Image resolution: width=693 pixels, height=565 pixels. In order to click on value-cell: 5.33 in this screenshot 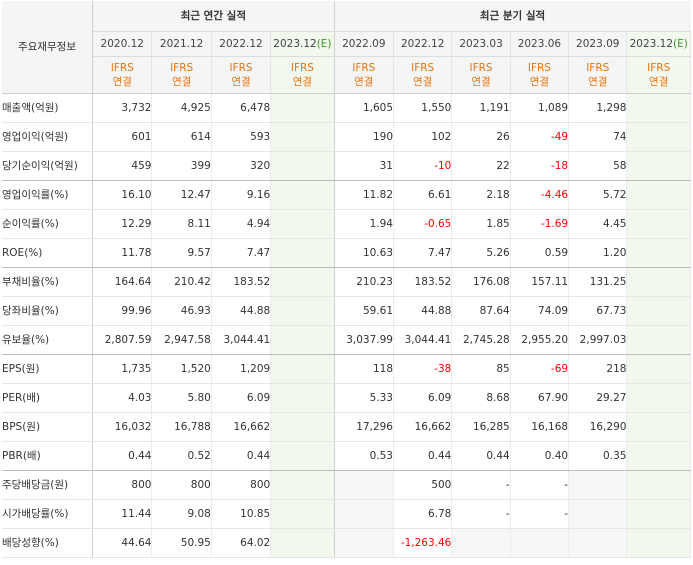, I will do `click(364, 398)`.